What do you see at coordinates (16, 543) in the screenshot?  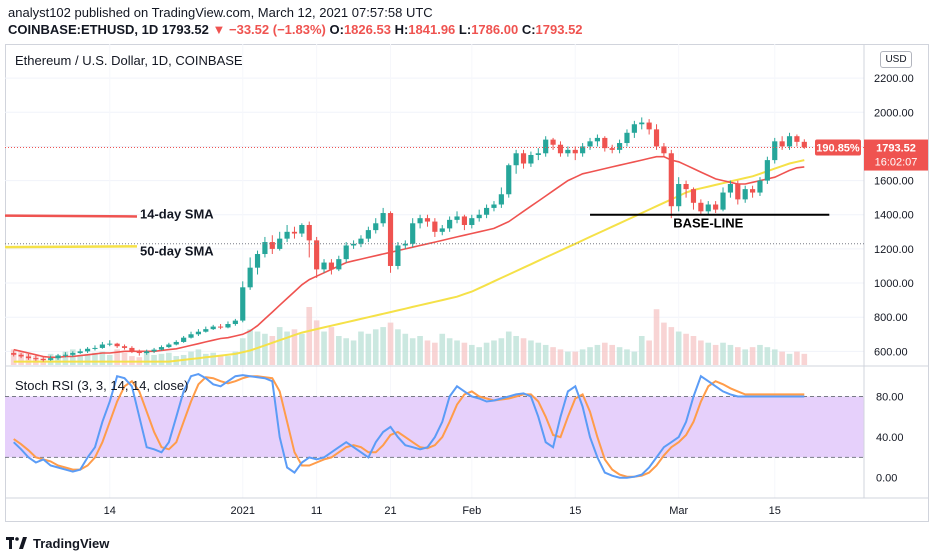 I see `tradingview-logo-icon` at bounding box center [16, 543].